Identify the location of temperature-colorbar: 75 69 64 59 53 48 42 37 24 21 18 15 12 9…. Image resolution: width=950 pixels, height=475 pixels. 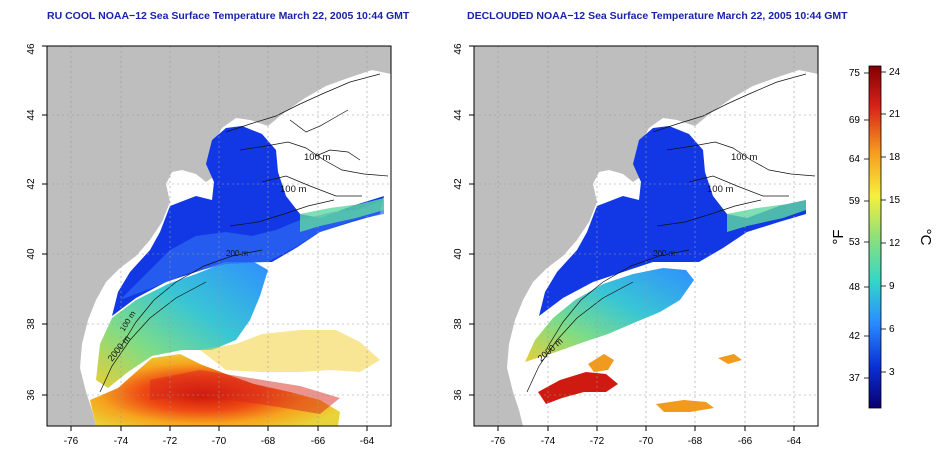
(882, 237).